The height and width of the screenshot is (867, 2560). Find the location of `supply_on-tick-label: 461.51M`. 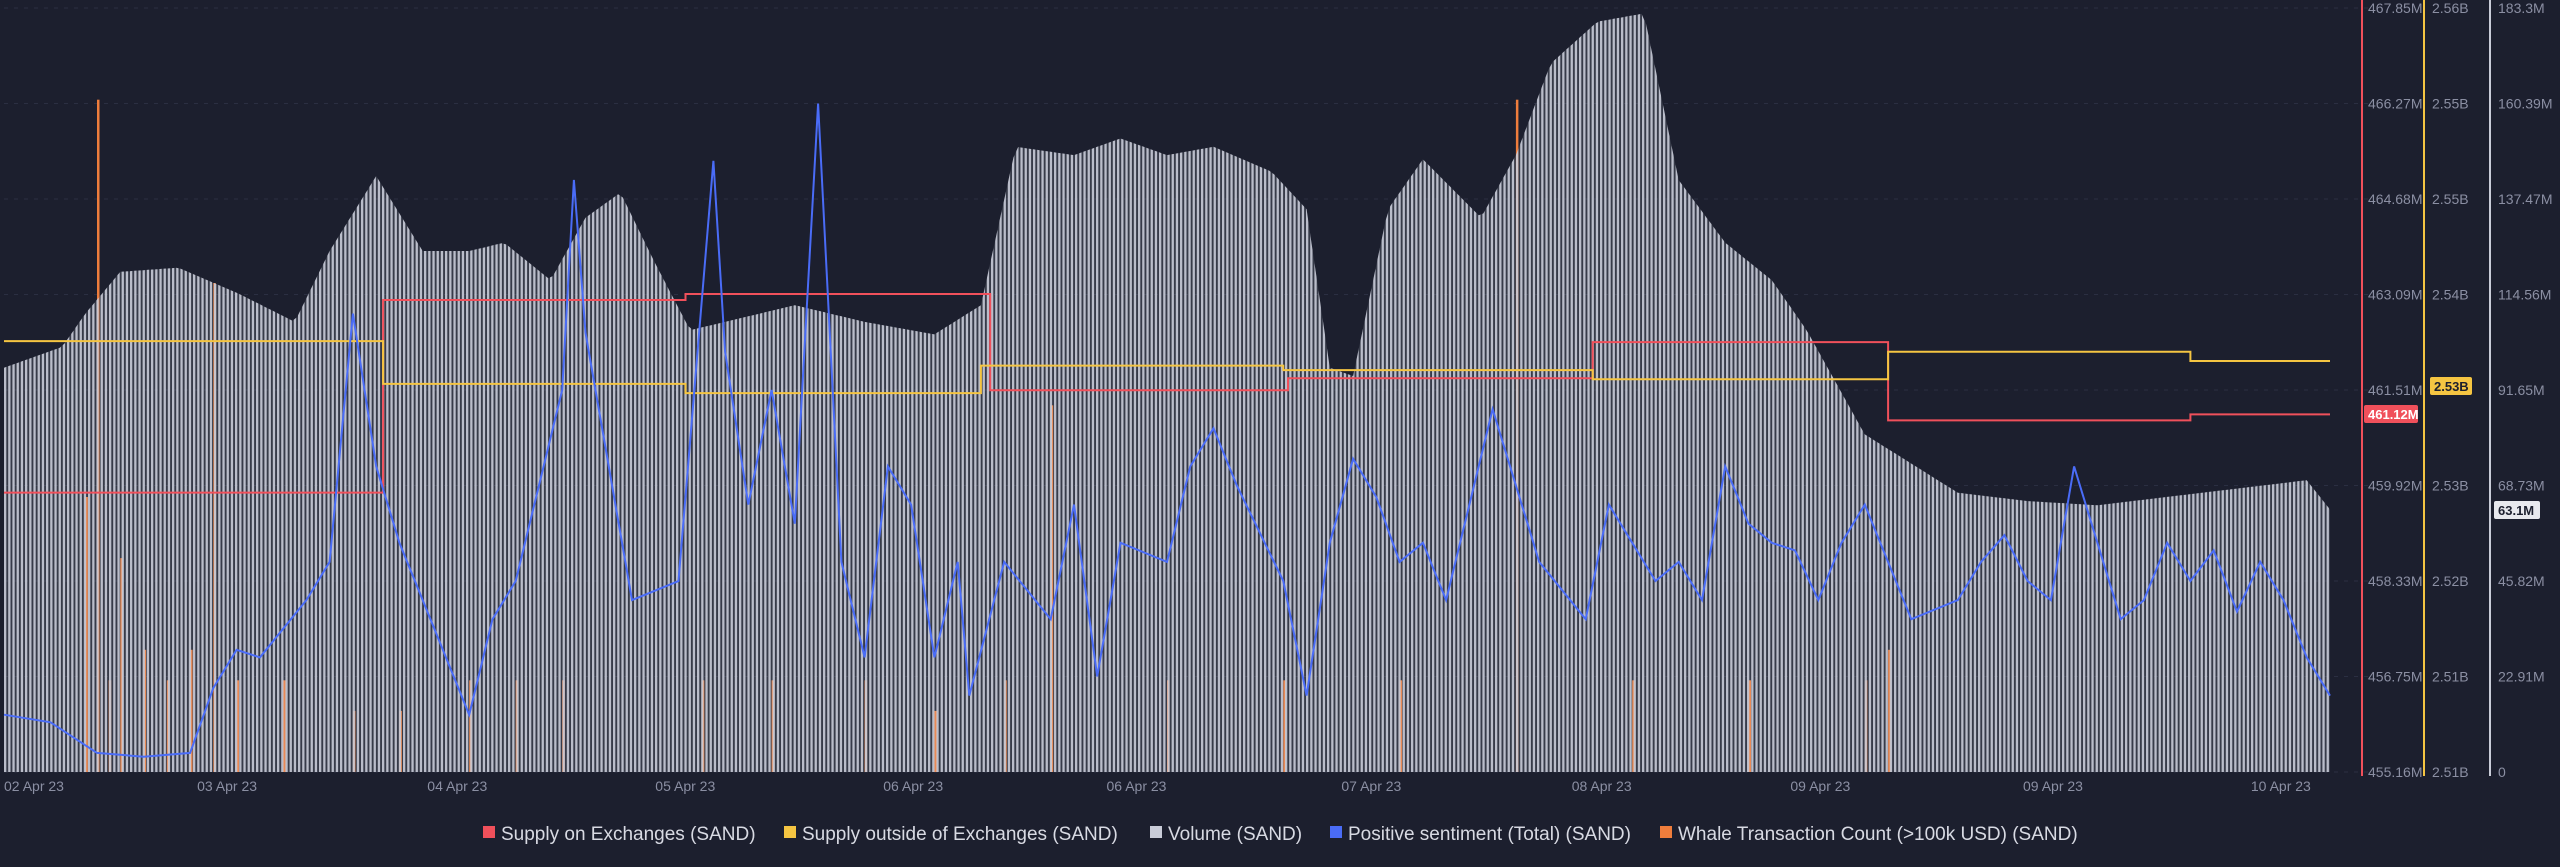

supply_on-tick-label: 461.51M is located at coordinates (2395, 390).